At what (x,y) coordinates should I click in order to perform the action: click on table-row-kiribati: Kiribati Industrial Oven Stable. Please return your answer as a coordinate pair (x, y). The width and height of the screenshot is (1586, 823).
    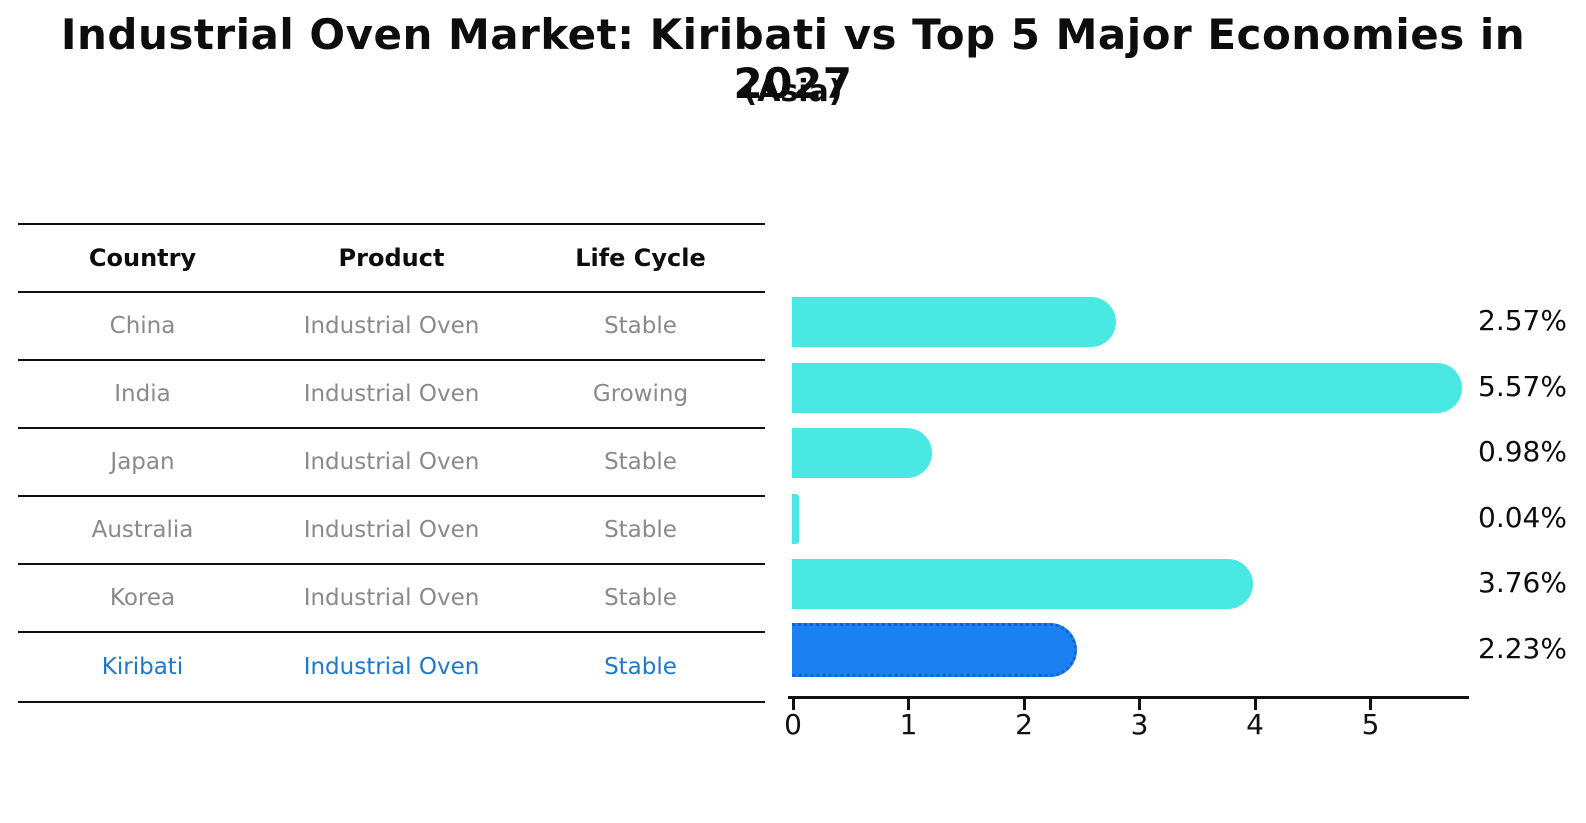
    Looking at the image, I should click on (391, 667).